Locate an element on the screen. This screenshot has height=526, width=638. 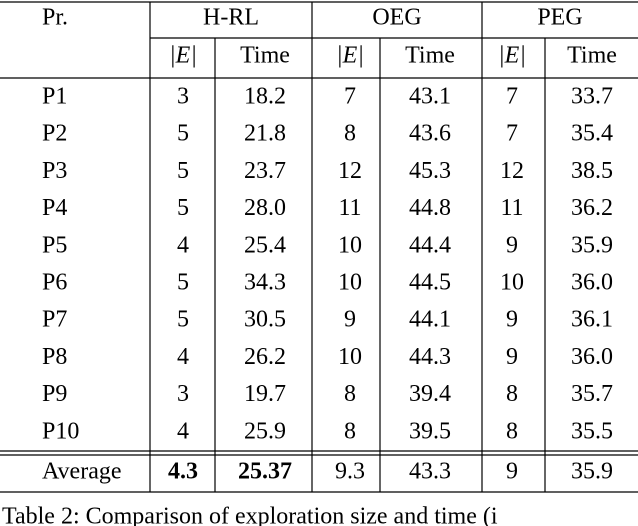
cell: 33.7 is located at coordinates (592, 97).